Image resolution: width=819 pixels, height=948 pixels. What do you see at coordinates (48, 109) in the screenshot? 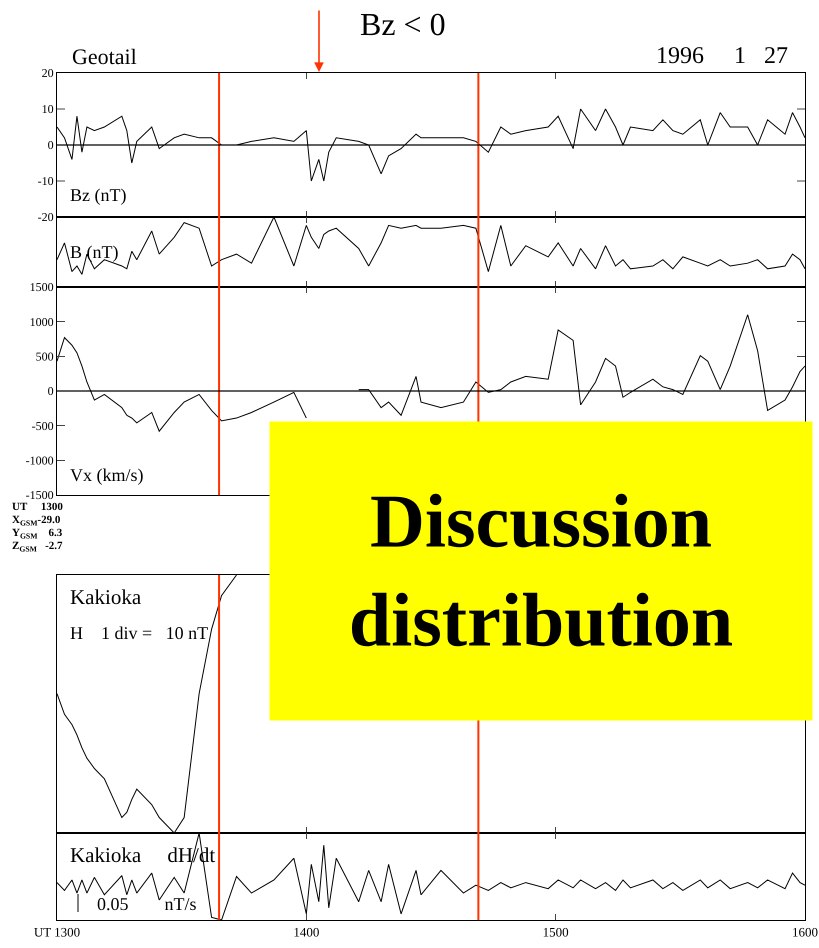
I see `y-tick-label: 10` at bounding box center [48, 109].